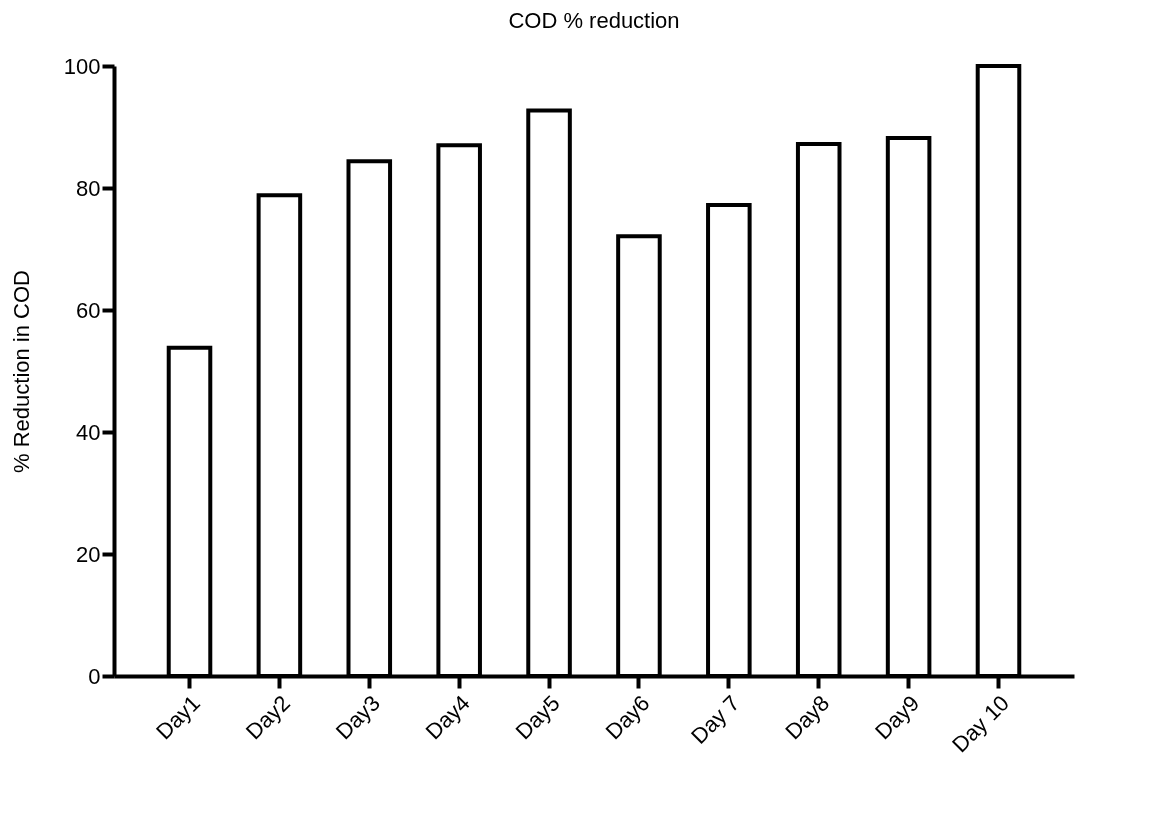 The image size is (1170, 816). Describe the element at coordinates (715, 719) in the screenshot. I see `x-tick-label: Day 7` at that location.